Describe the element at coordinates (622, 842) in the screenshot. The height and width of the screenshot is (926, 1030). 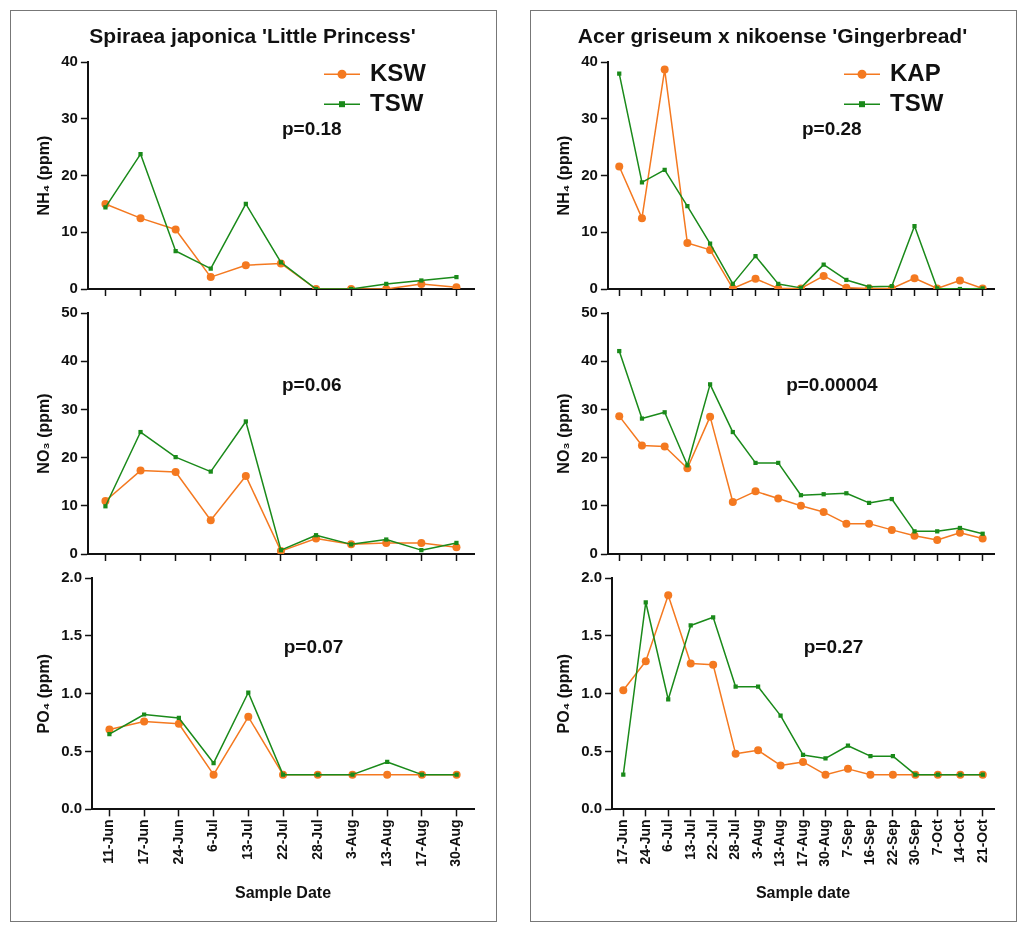
I see `x-tick-label: 17-Jun` at that location.